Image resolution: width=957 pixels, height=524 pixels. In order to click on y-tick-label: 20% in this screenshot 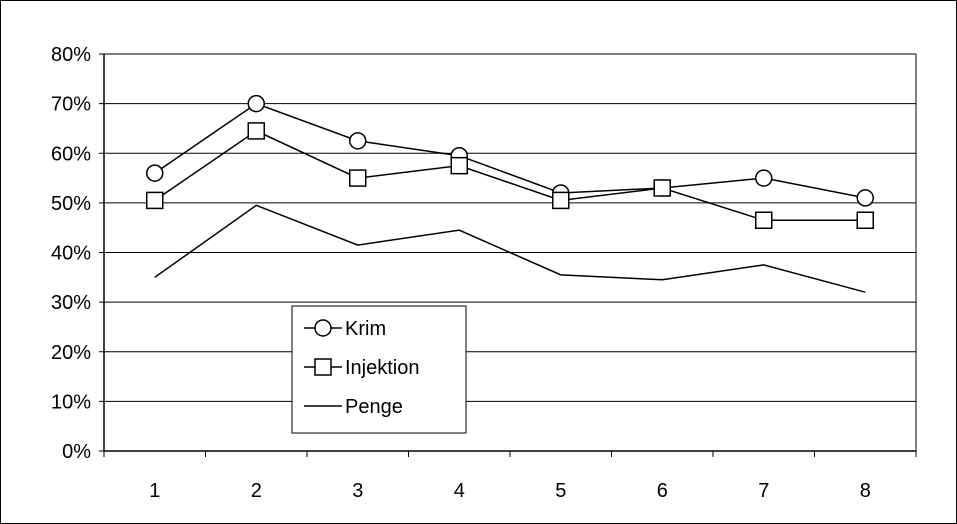, I will do `click(71, 353)`.